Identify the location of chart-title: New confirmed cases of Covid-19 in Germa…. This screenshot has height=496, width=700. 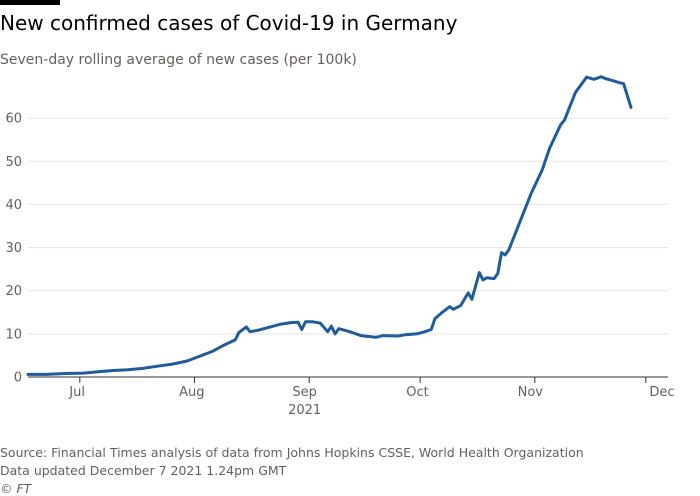
(229, 23).